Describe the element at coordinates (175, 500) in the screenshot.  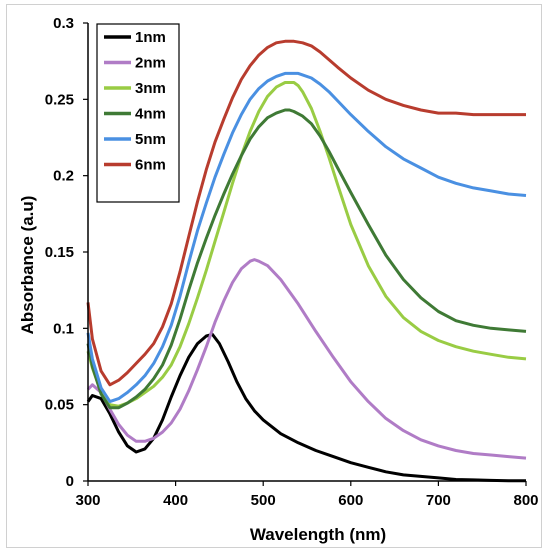
I see `x-tick-label: 400` at that location.